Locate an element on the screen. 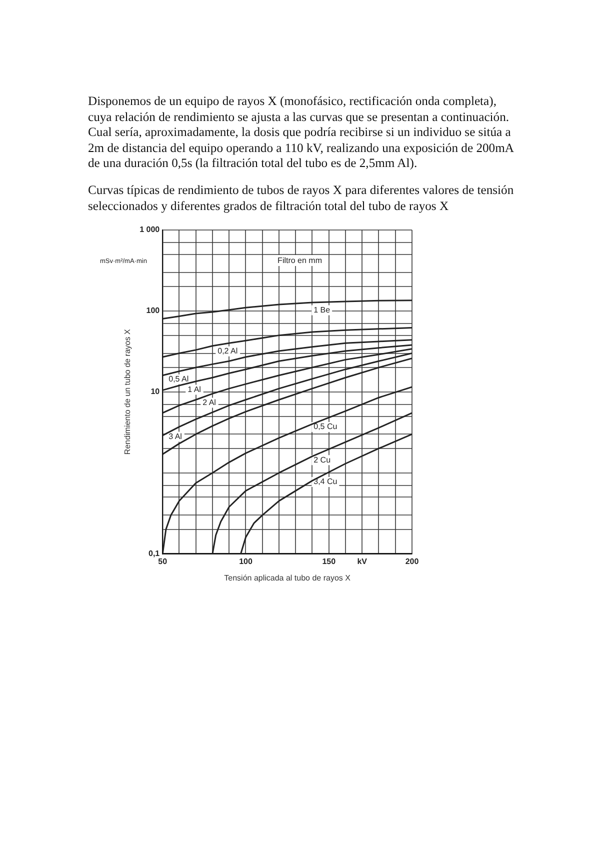  y-tick-label: 10 is located at coordinates (155, 391).